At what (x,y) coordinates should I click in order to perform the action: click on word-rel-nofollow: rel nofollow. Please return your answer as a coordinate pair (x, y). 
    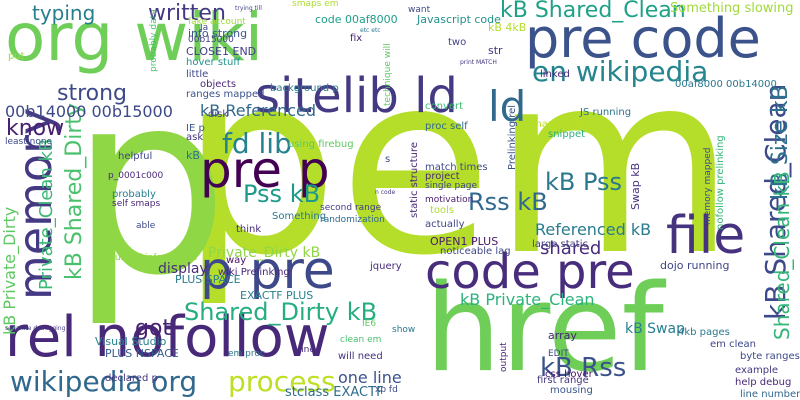
    Looking at the image, I should click on (167, 337).